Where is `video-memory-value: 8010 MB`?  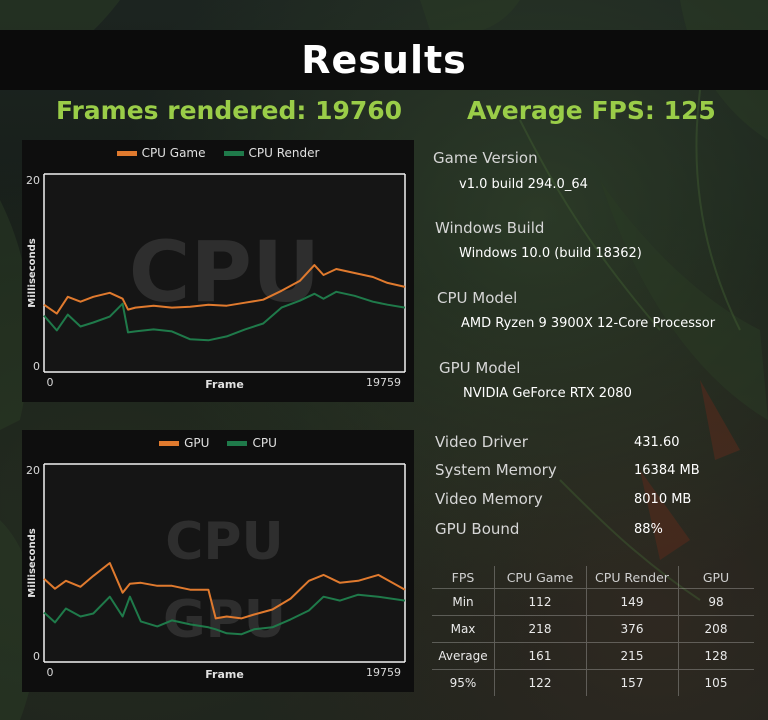
video-memory-value: 8010 MB is located at coordinates (663, 499).